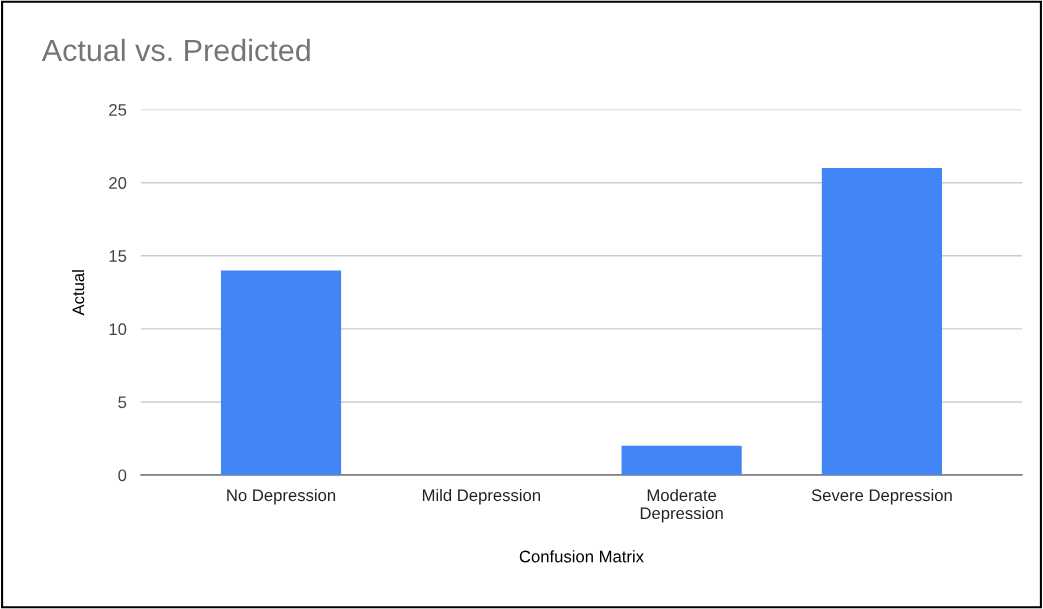  What do you see at coordinates (481, 496) in the screenshot?
I see `x-tick-label: Mild Depression` at bounding box center [481, 496].